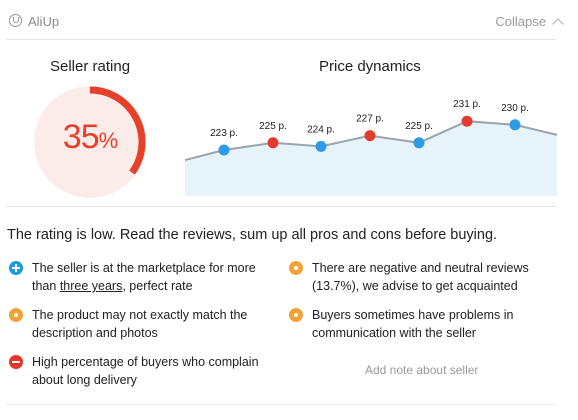  Describe the element at coordinates (289, 20) in the screenshot. I see `app-header: AliUp Collapse` at that location.